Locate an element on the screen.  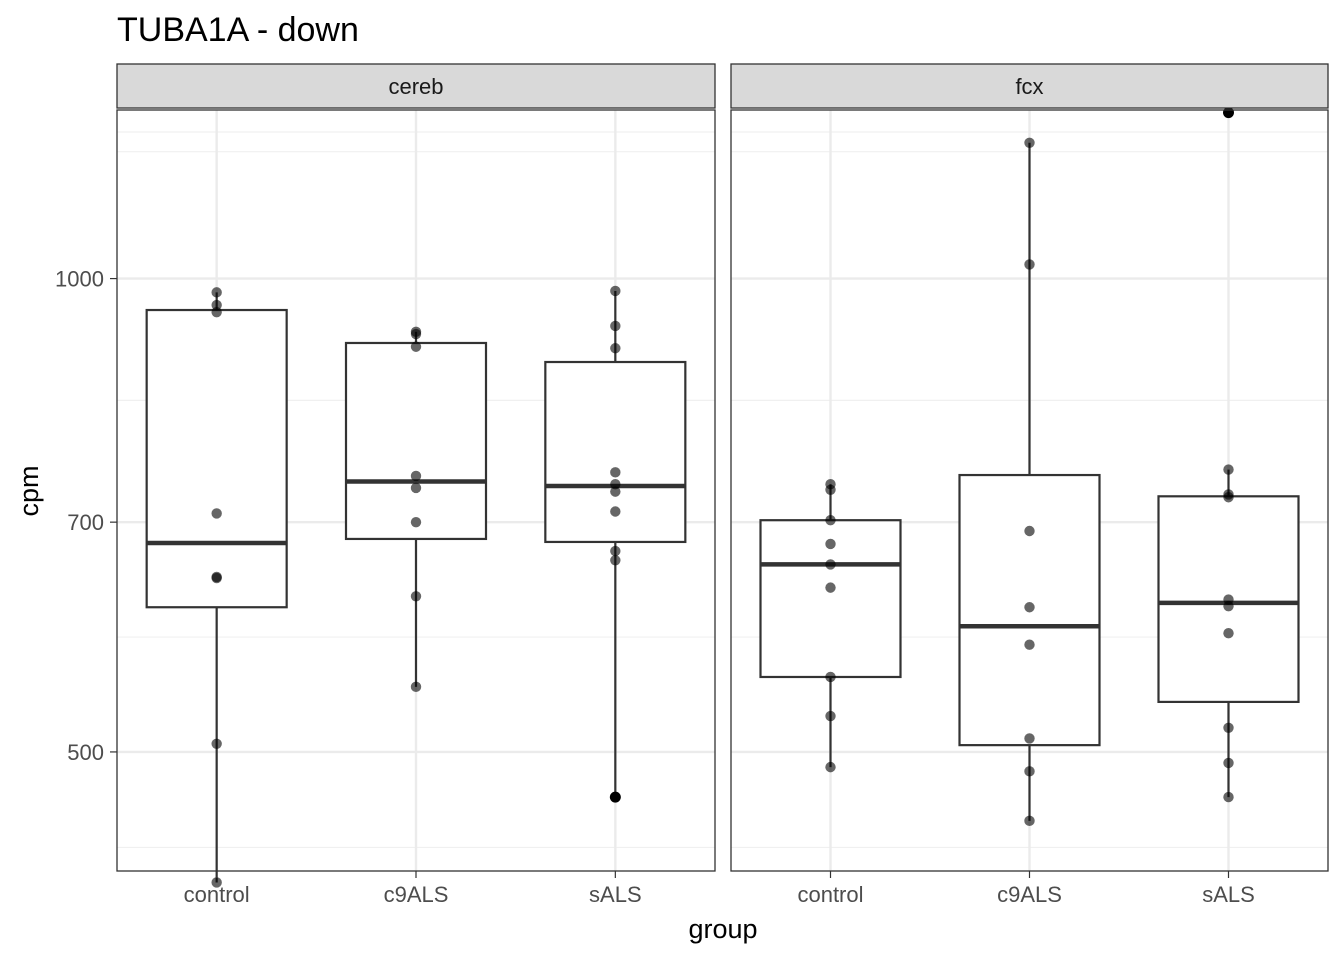
facet-strip-label: fcx is located at coordinates (1029, 86).